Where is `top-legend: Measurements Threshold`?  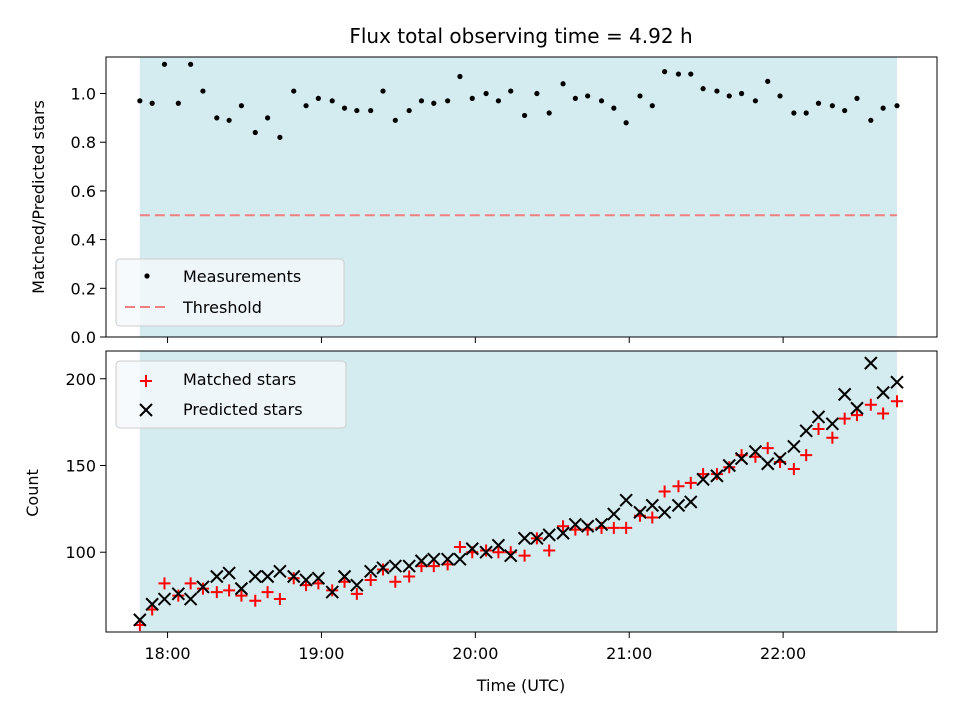 top-legend: Measurements Threshold is located at coordinates (230, 292).